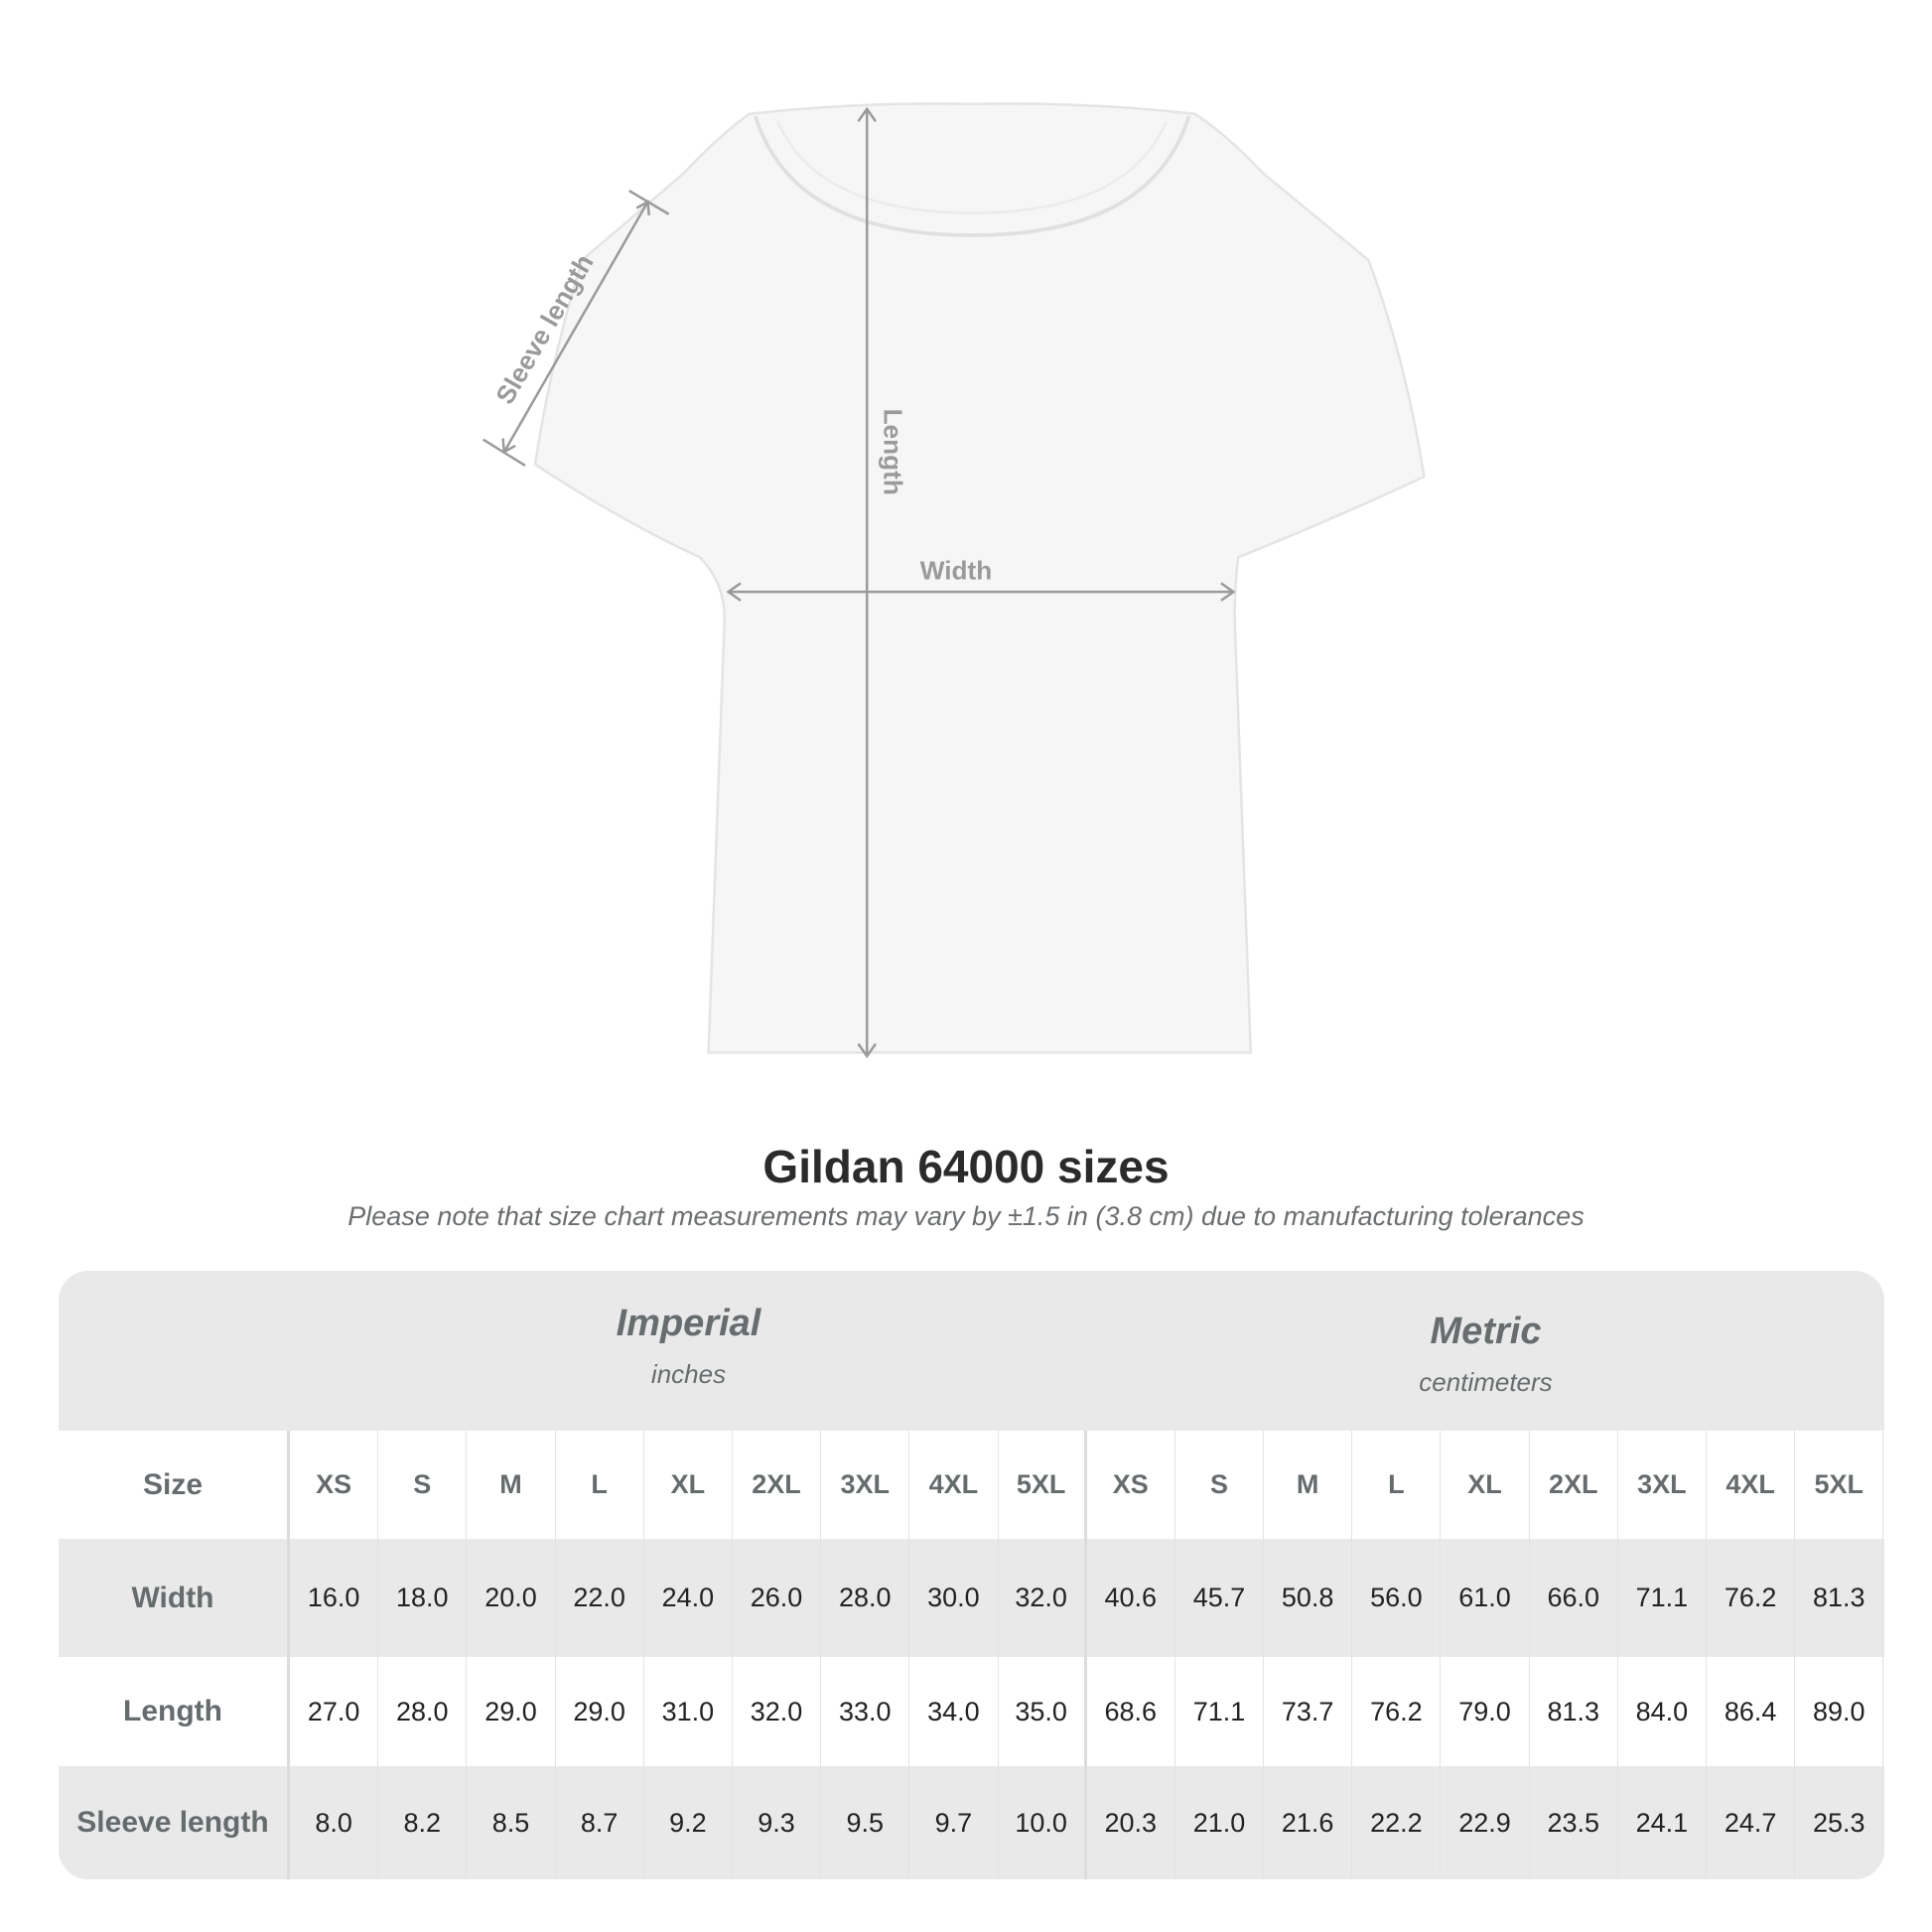  I want to click on metric-size-S: S, so click(1220, 1485).